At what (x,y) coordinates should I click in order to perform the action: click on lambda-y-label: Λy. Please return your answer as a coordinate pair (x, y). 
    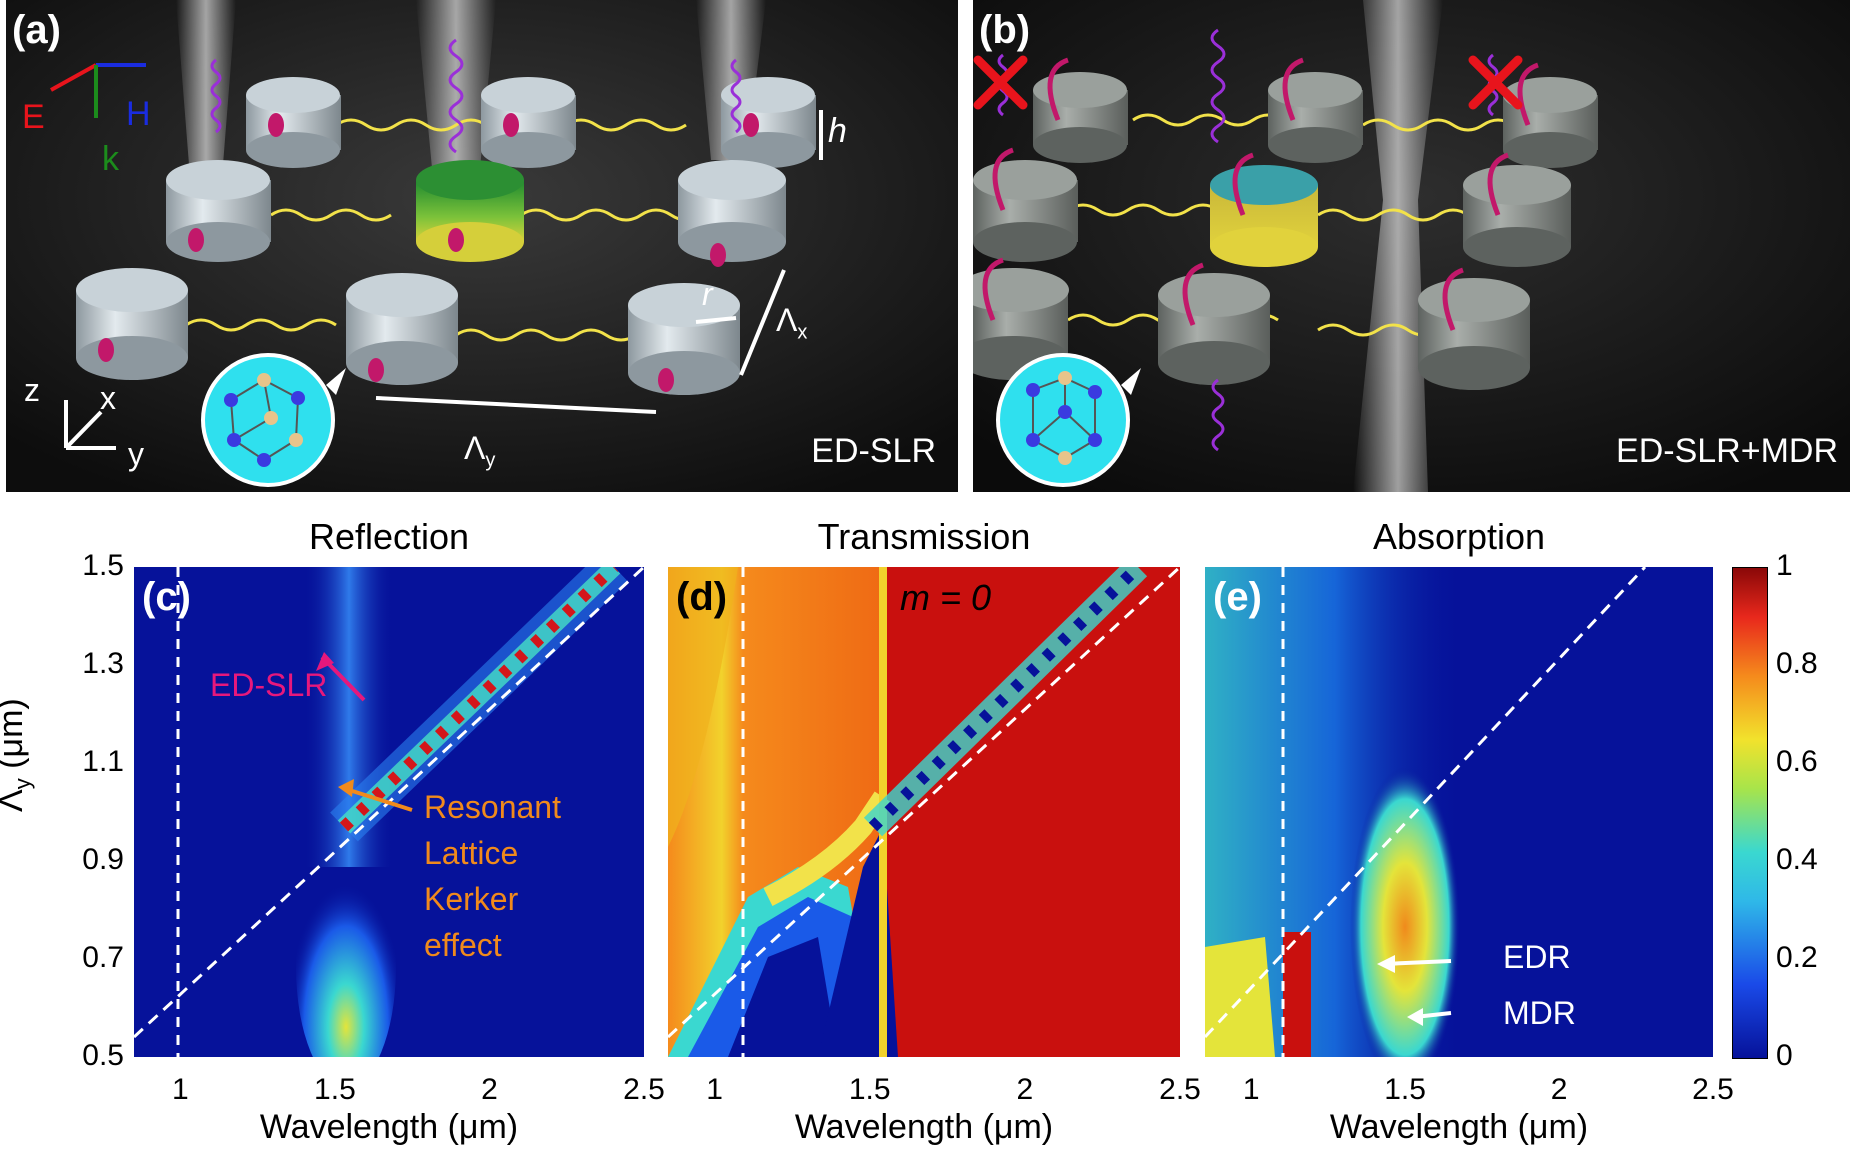
    Looking at the image, I should click on (480, 451).